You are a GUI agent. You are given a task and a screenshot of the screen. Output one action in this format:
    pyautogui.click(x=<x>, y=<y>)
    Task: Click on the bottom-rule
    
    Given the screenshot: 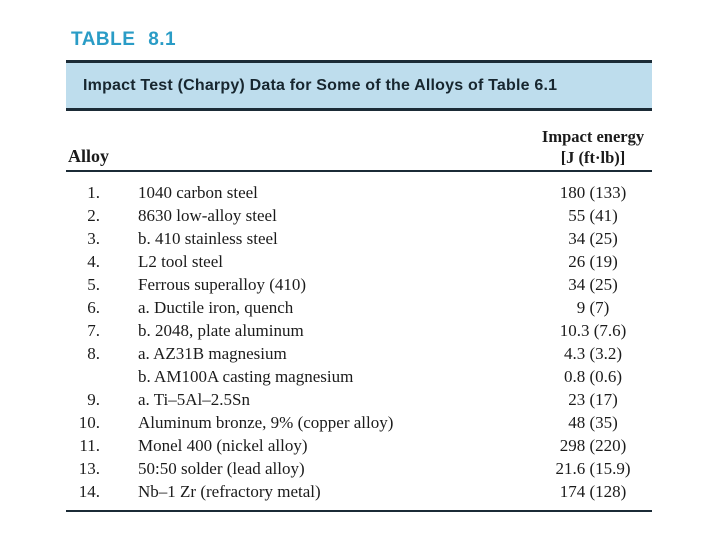 What is the action you would take?
    pyautogui.click(x=359, y=511)
    